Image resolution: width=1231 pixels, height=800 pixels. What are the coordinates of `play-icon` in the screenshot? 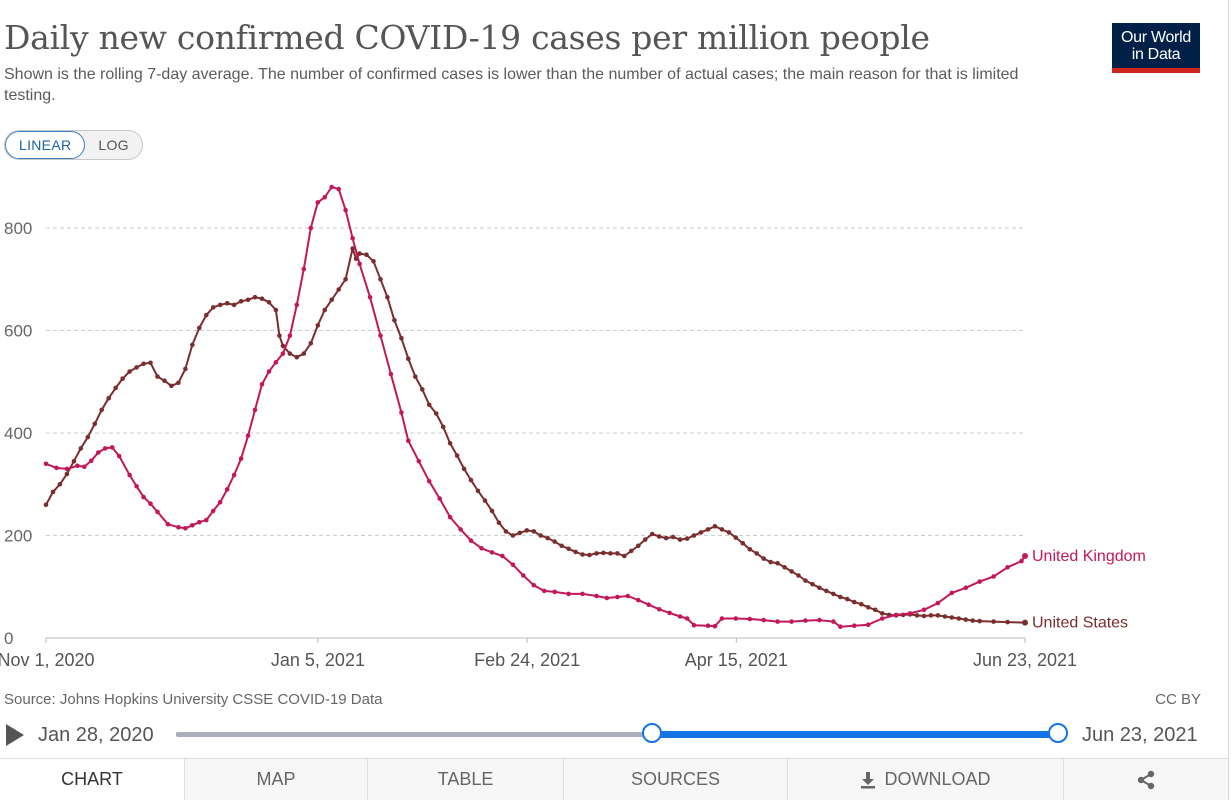 It's located at (15, 735).